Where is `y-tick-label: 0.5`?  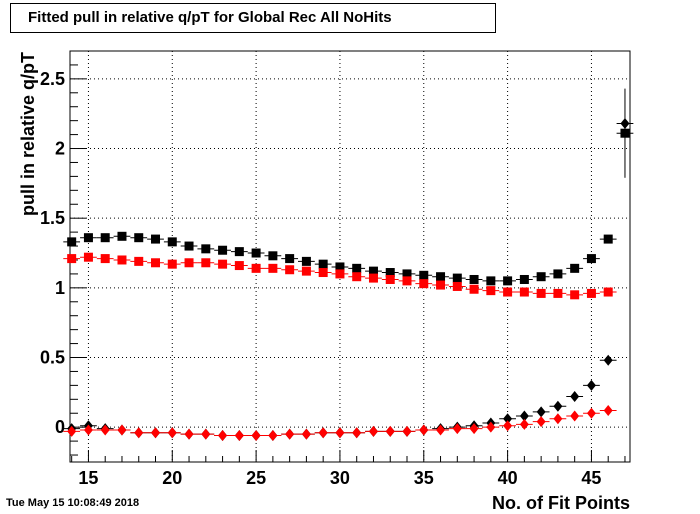
y-tick-label: 0.5 is located at coordinates (52, 358).